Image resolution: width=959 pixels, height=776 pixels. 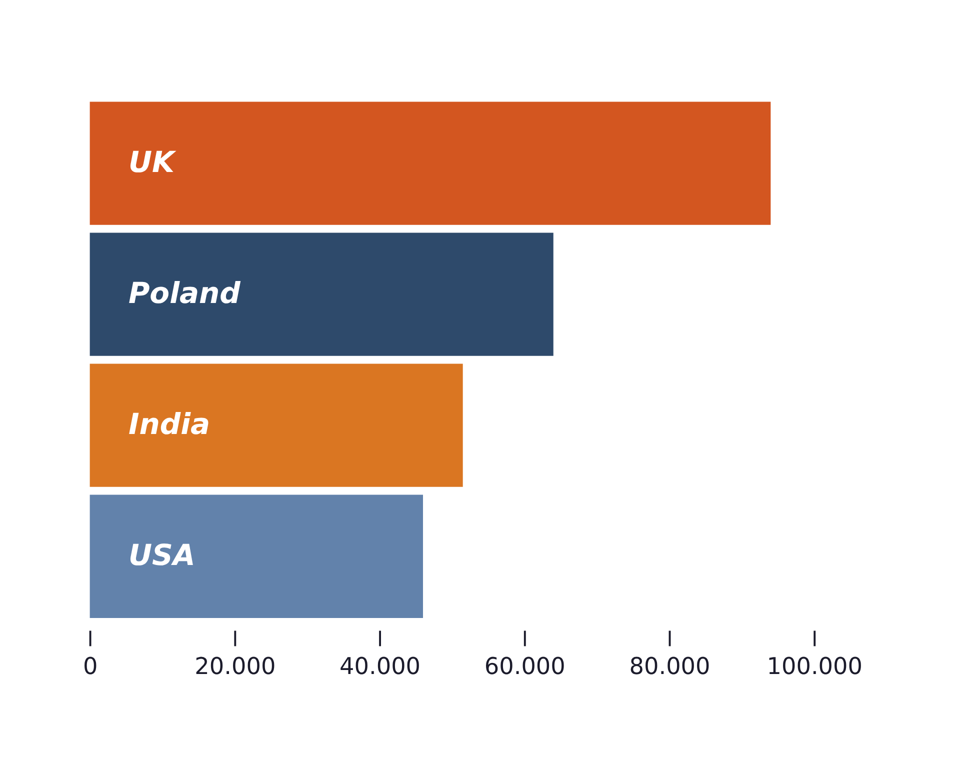 What do you see at coordinates (184, 293) in the screenshot?
I see `y-tick-label: Poland` at bounding box center [184, 293].